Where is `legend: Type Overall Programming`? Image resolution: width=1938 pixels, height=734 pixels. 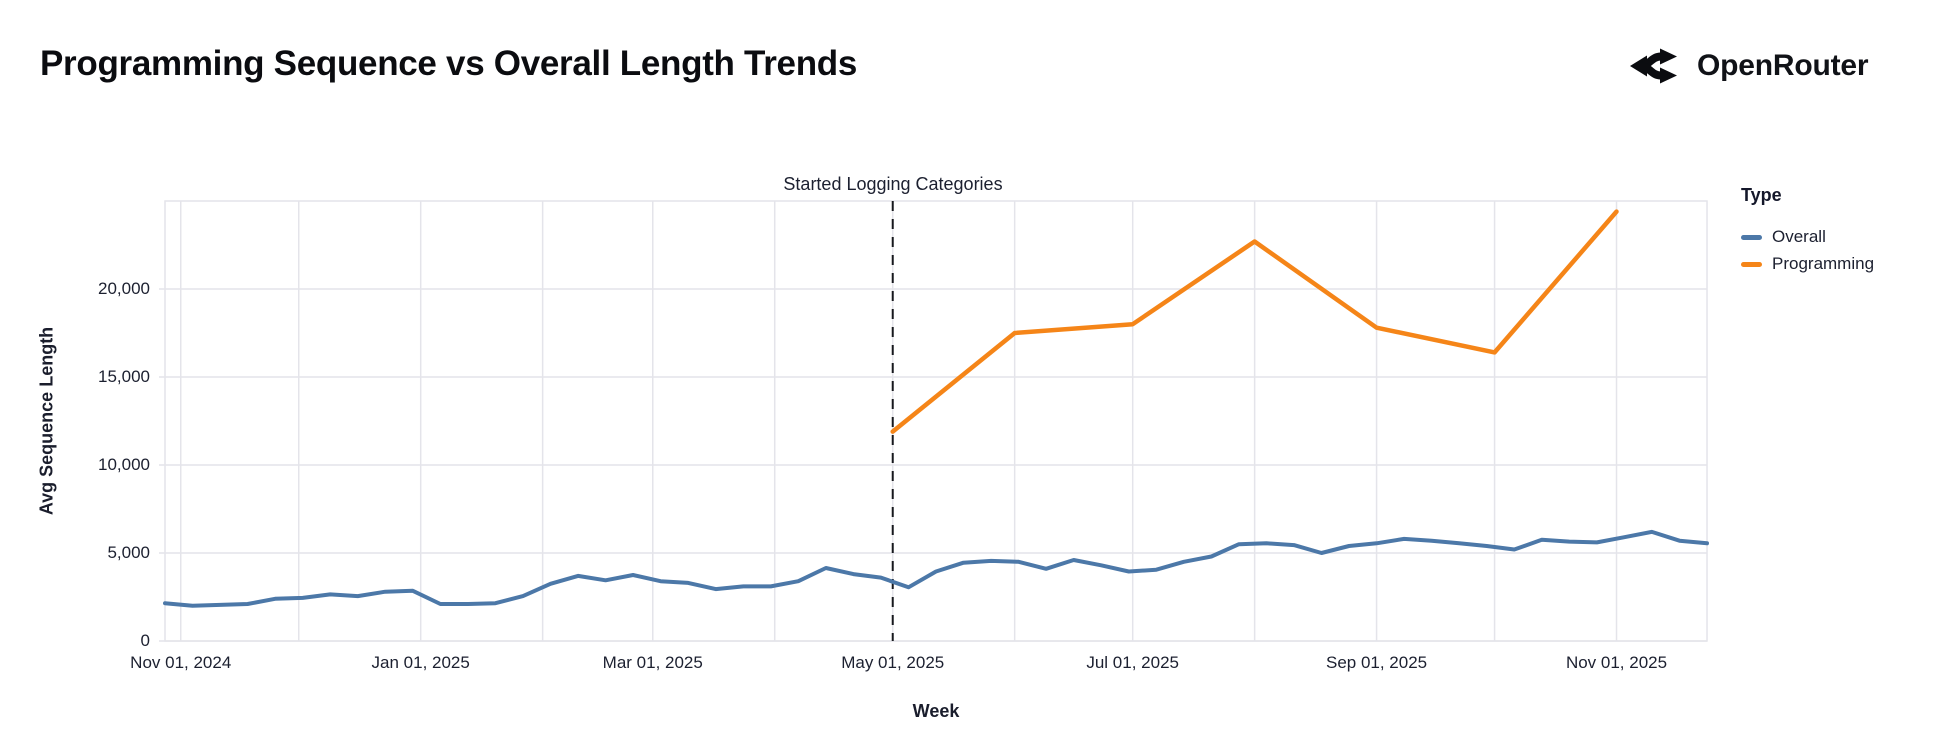 legend: Type Overall Programming is located at coordinates (1807, 232).